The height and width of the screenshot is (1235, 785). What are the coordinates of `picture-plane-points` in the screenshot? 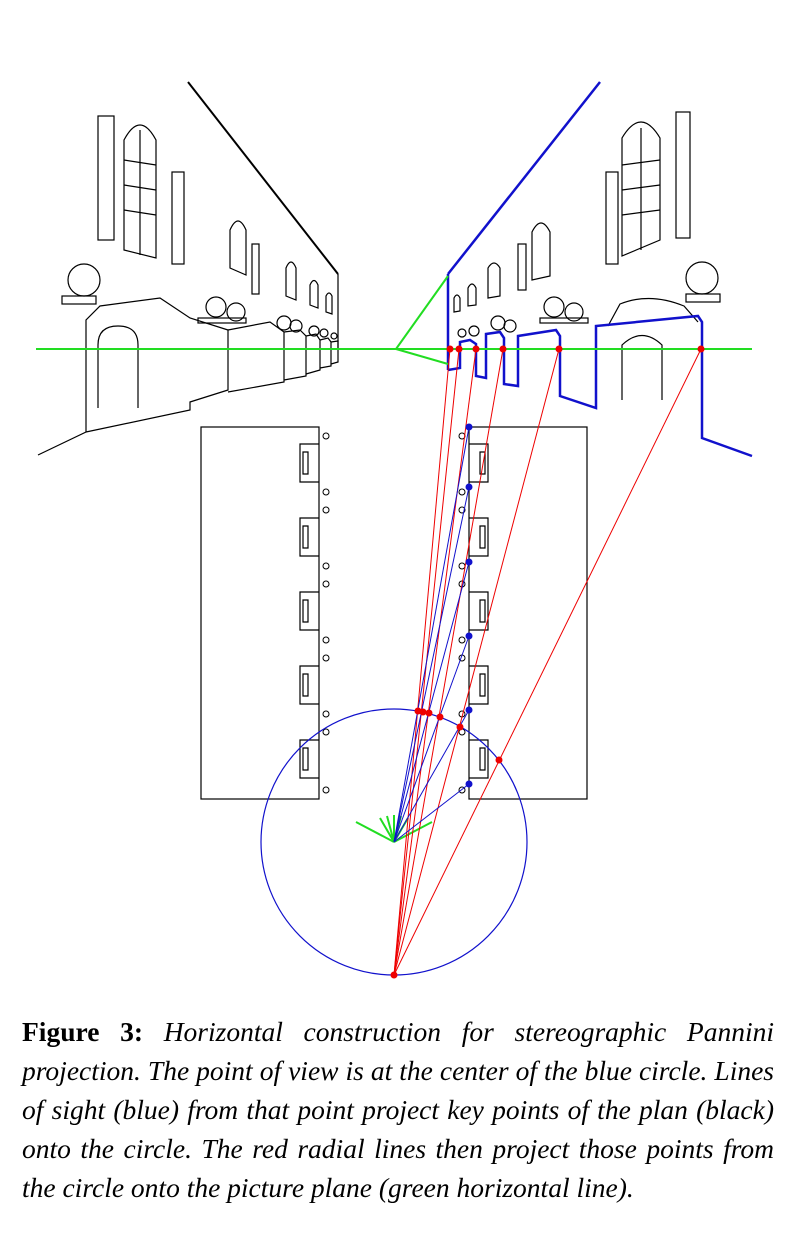 It's located at (575, 349).